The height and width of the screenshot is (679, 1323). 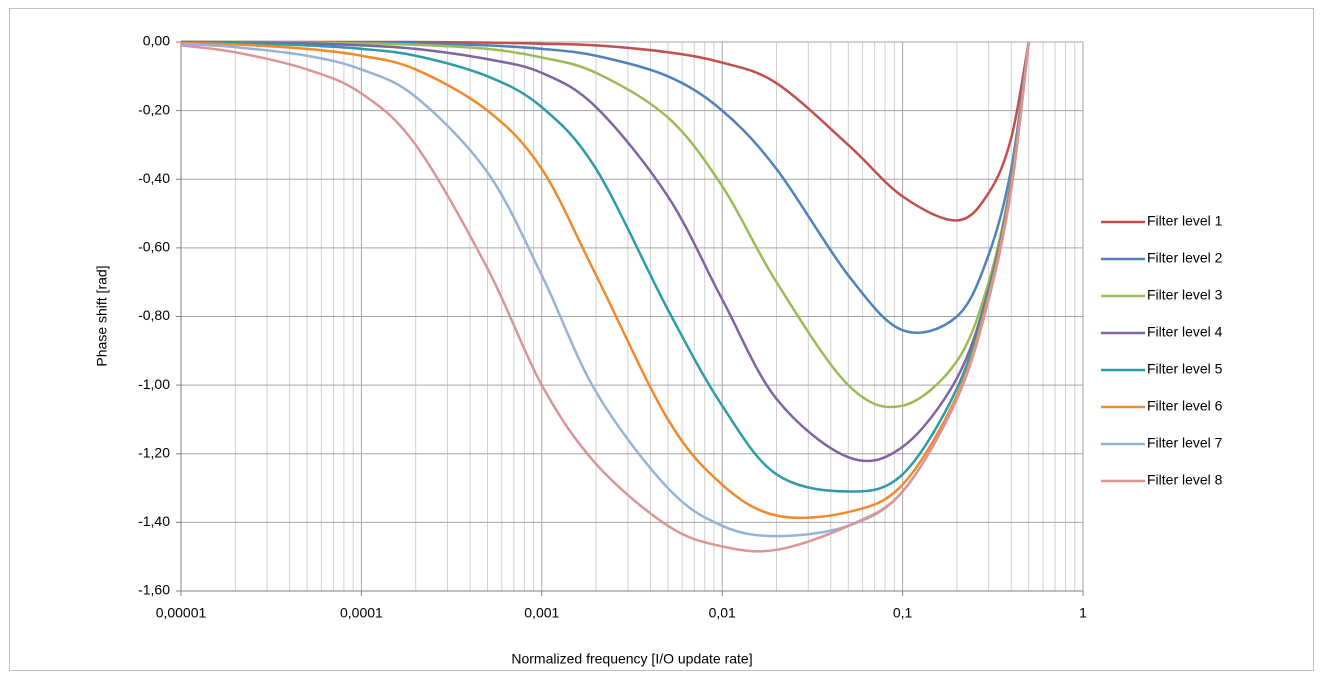 I want to click on y-tick-label: -0,40, so click(x=154, y=178).